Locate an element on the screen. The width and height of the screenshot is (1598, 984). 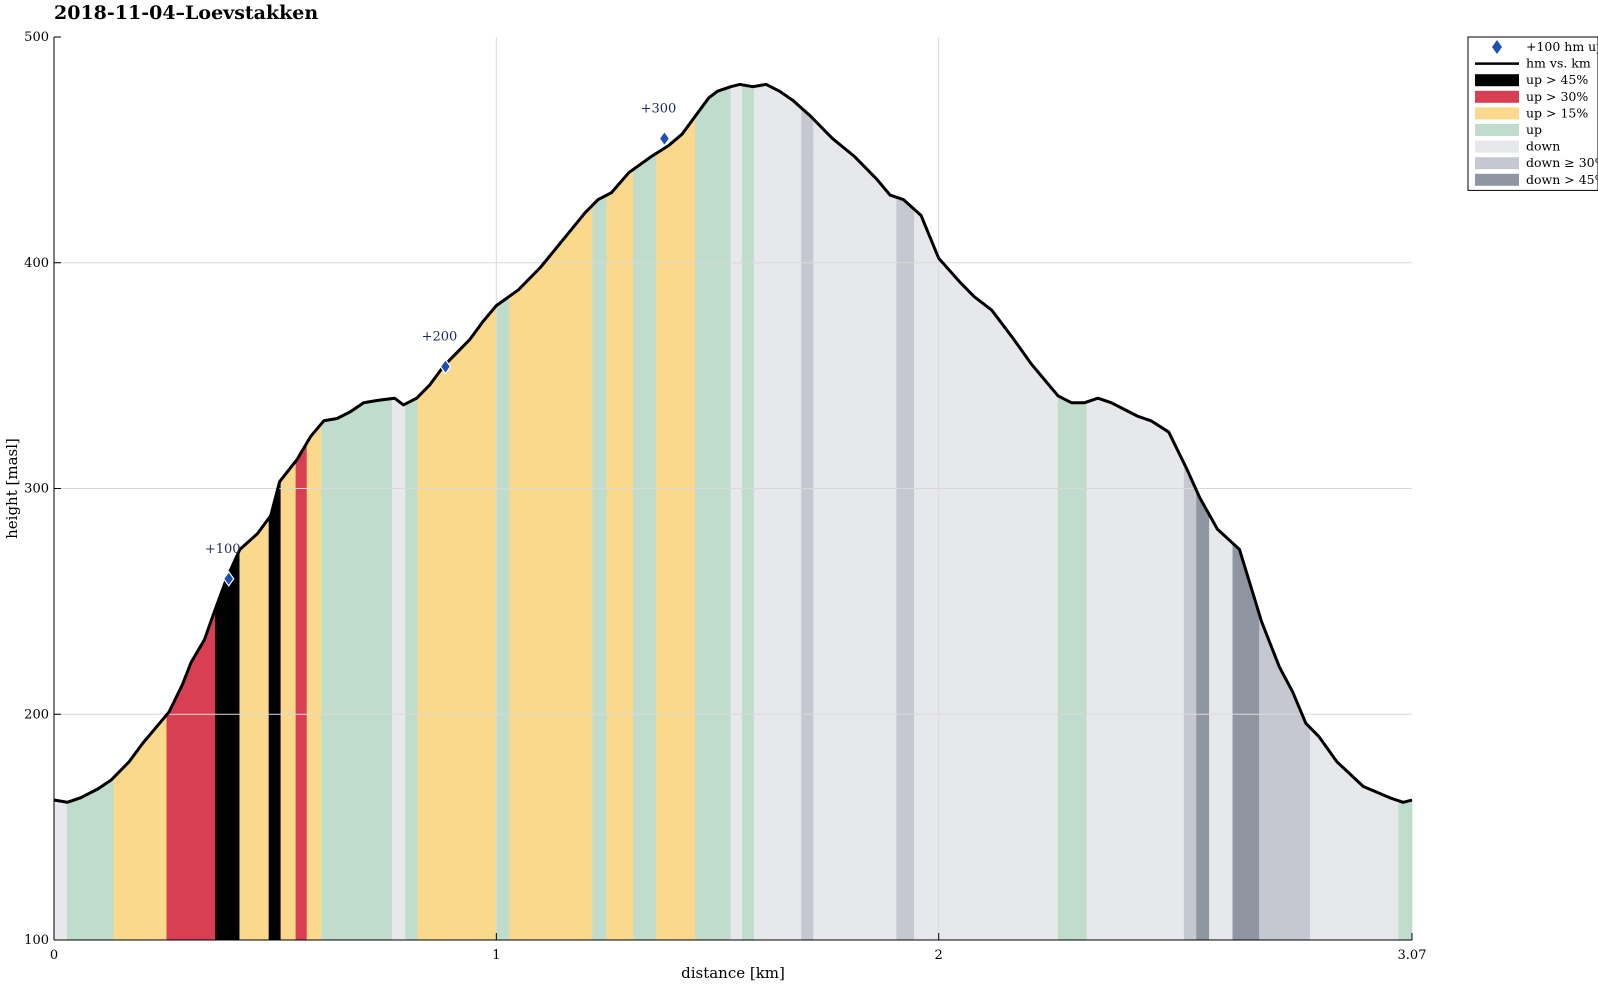
legend-label: up > 15% is located at coordinates (1557, 112).